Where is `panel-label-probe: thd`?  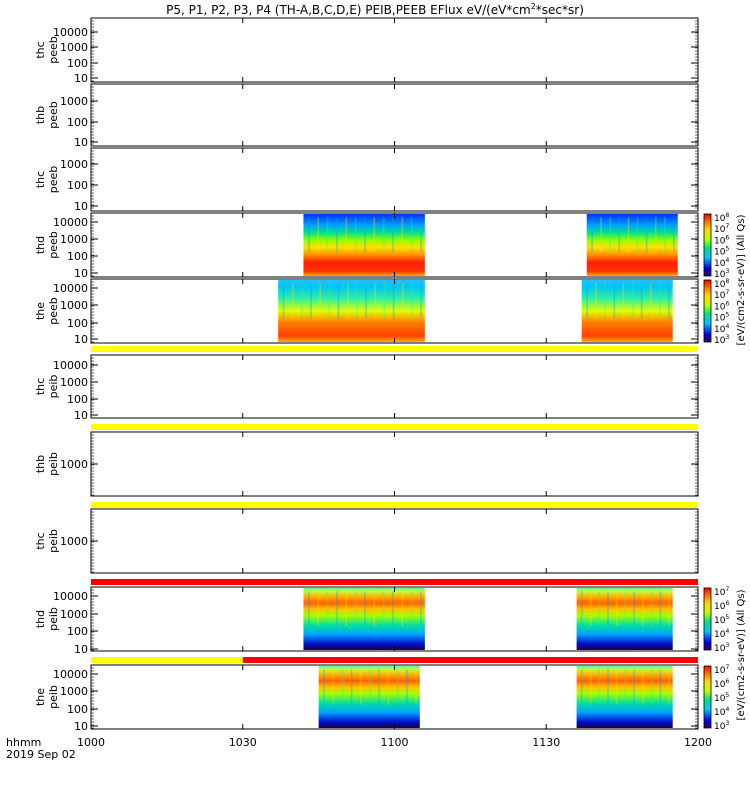
panel-label-probe: thd is located at coordinates (40, 245).